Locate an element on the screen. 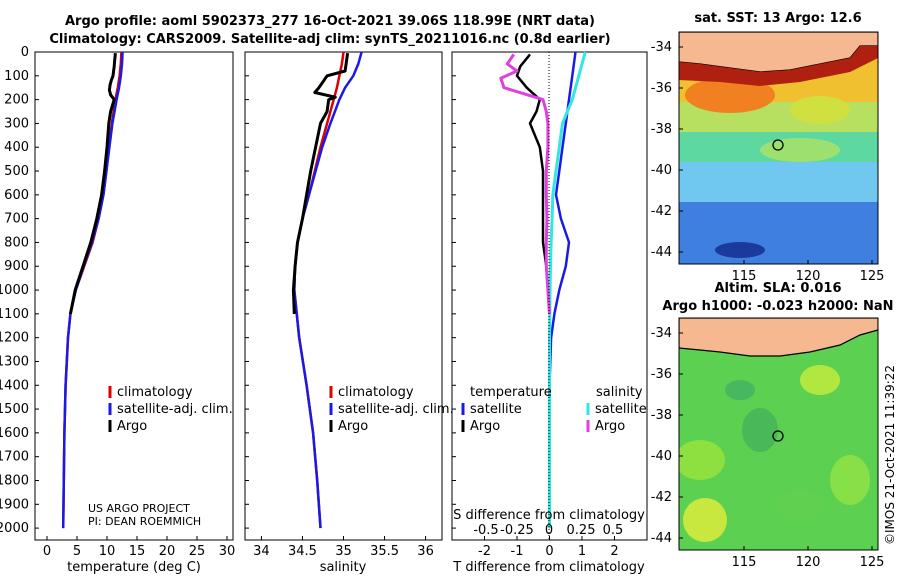  depth-tick-label: 1400 is located at coordinates (14, 385).